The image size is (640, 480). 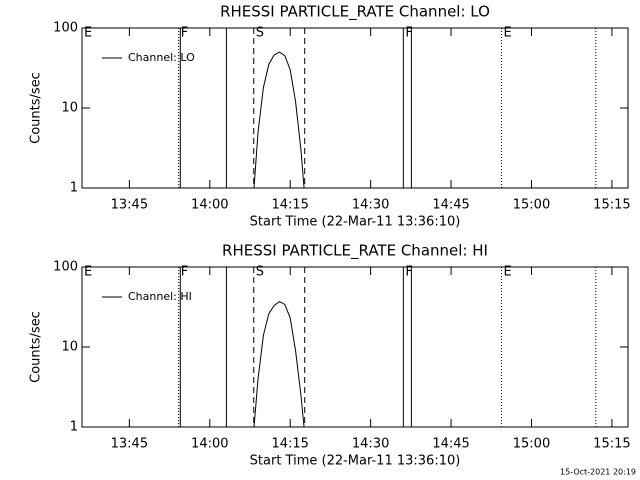 I want to click on legend-label: Channel: LO, so click(x=161, y=57).